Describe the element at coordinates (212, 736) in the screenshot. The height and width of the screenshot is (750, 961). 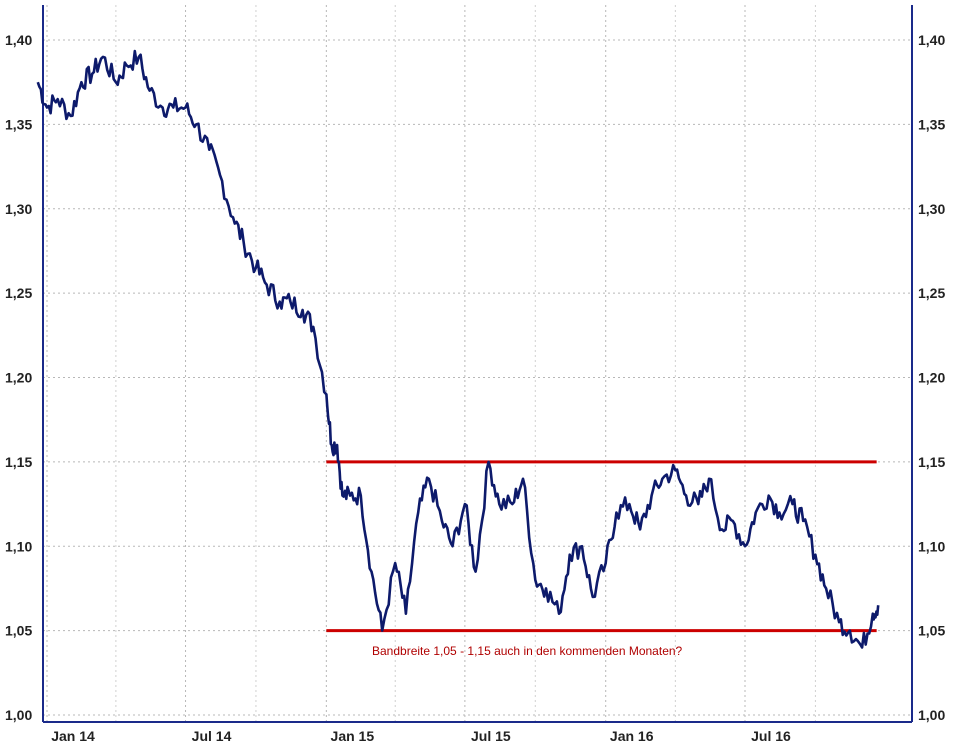
I see `x-tick-label: Jul 14` at that location.